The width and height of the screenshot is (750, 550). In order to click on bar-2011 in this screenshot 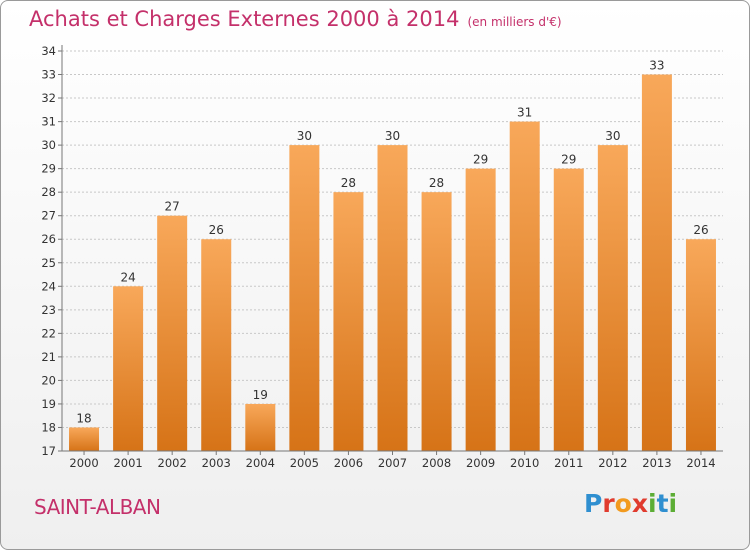, I will do `click(568, 309)`.